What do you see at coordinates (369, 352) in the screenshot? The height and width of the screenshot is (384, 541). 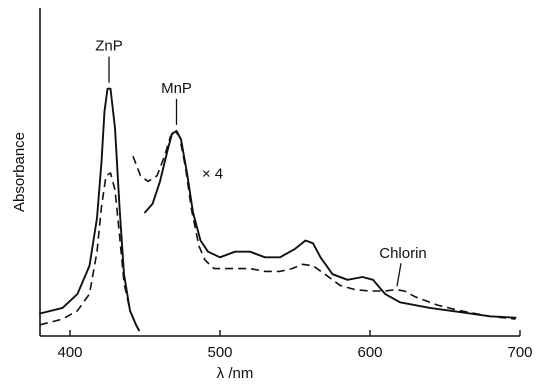 I see `x-tick-label: 600` at bounding box center [369, 352].